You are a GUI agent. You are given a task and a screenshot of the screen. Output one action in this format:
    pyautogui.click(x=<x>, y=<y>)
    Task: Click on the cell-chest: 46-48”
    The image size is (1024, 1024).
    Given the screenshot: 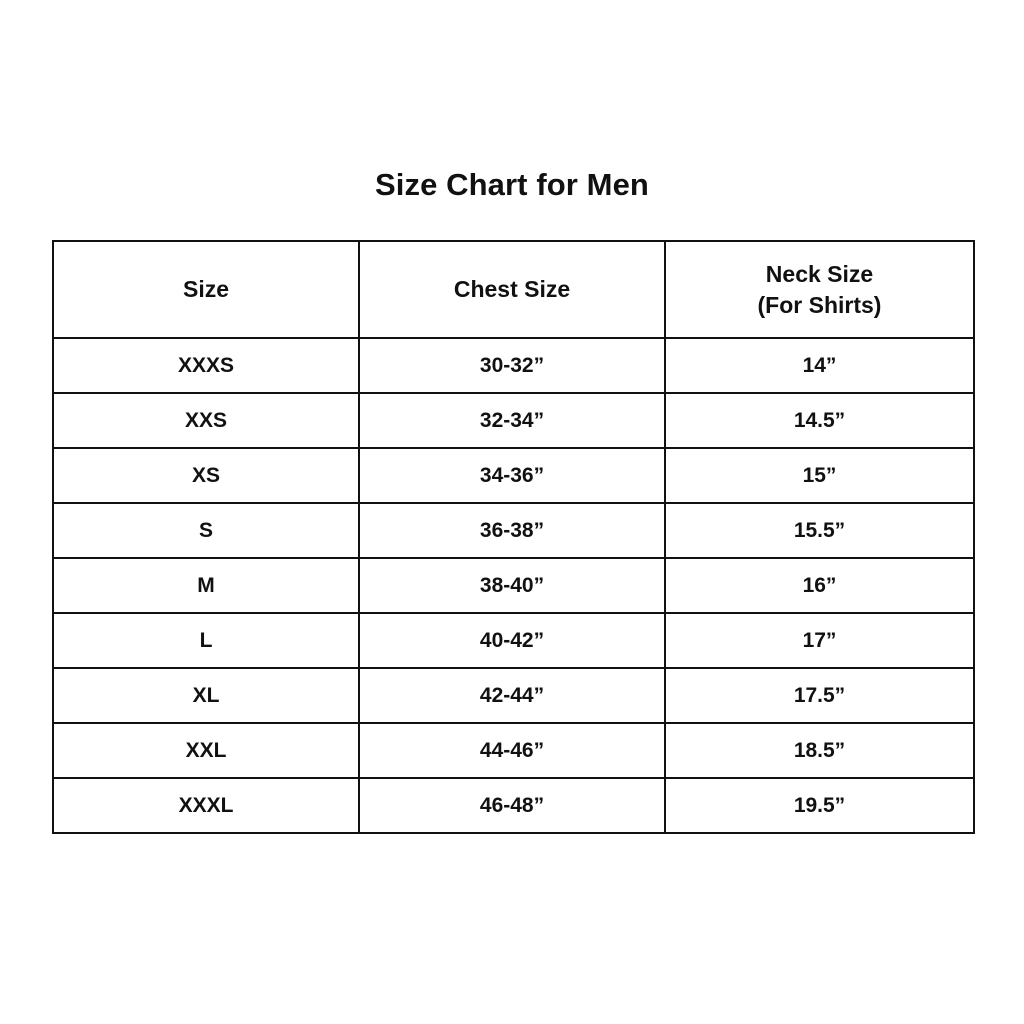 What is the action you would take?
    pyautogui.click(x=512, y=805)
    